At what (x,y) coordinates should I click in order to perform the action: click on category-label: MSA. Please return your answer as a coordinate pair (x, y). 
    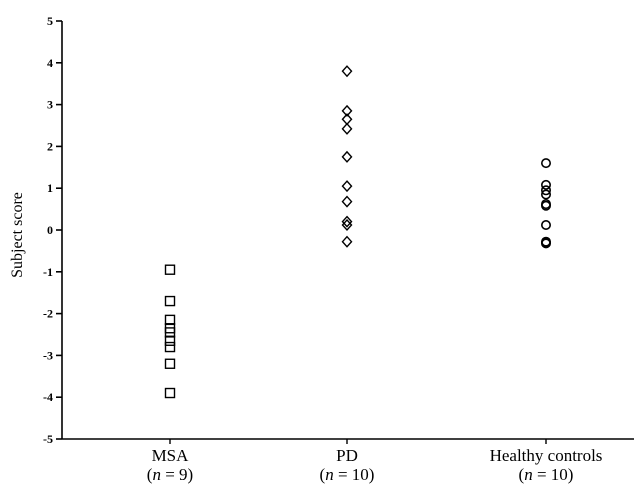
    Looking at the image, I should click on (171, 455).